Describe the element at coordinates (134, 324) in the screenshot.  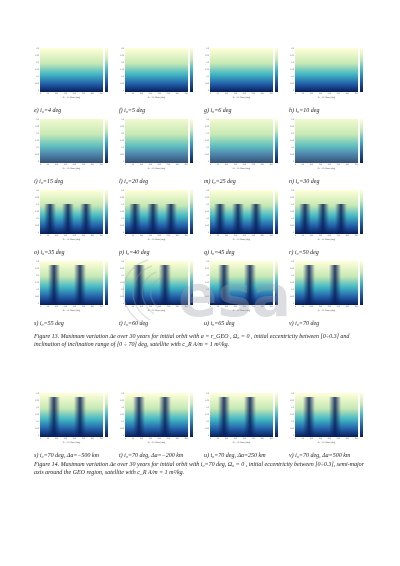
I see `subfigure-caption: t) i₀=60 deg` at that location.